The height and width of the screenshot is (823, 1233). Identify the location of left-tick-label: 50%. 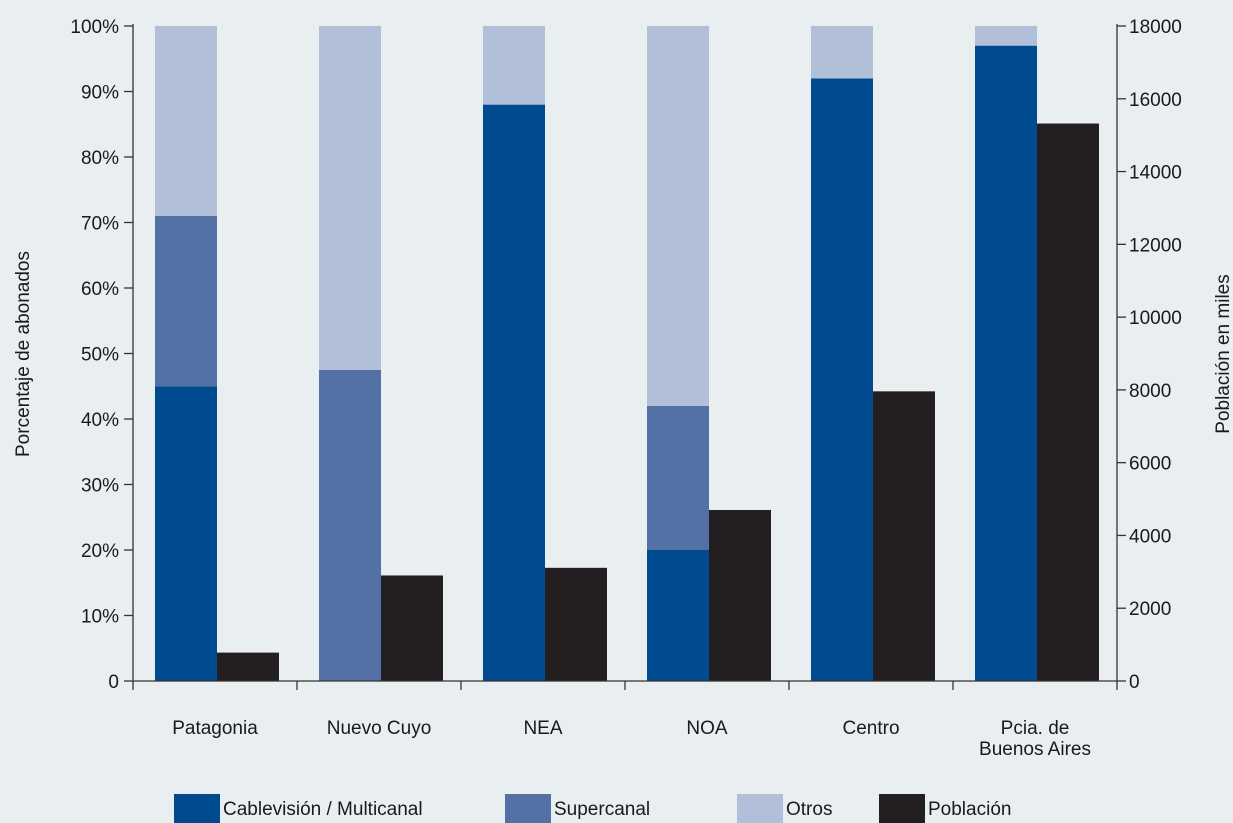
(100, 355).